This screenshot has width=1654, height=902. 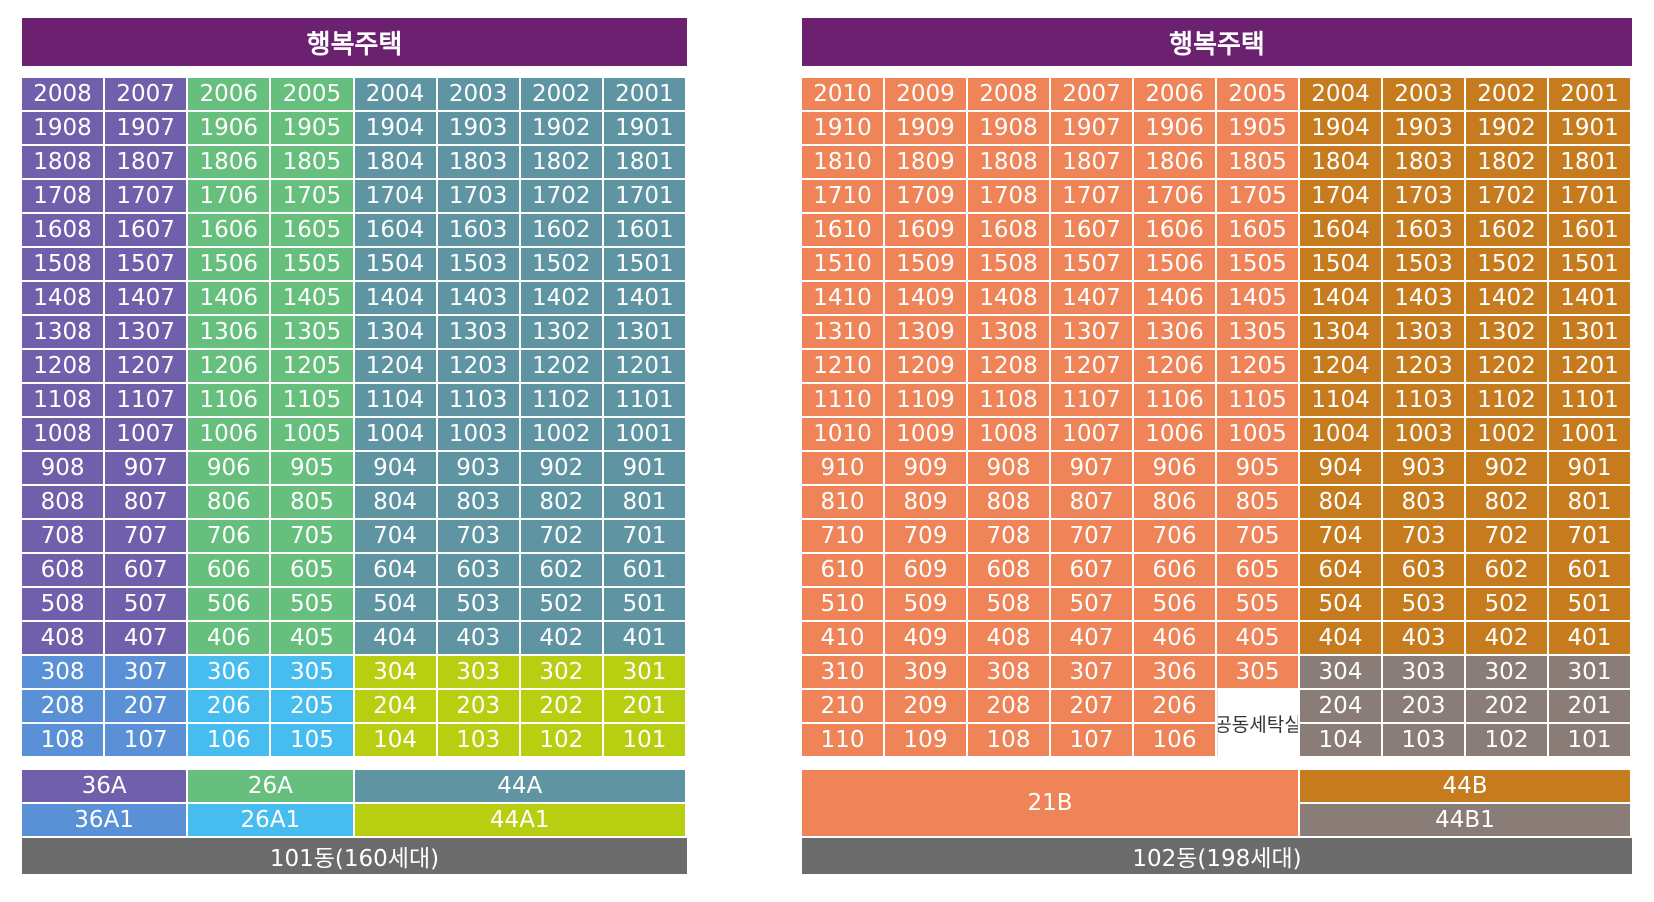 What do you see at coordinates (479, 605) in the screenshot?
I see `unit-cell: 503` at bounding box center [479, 605].